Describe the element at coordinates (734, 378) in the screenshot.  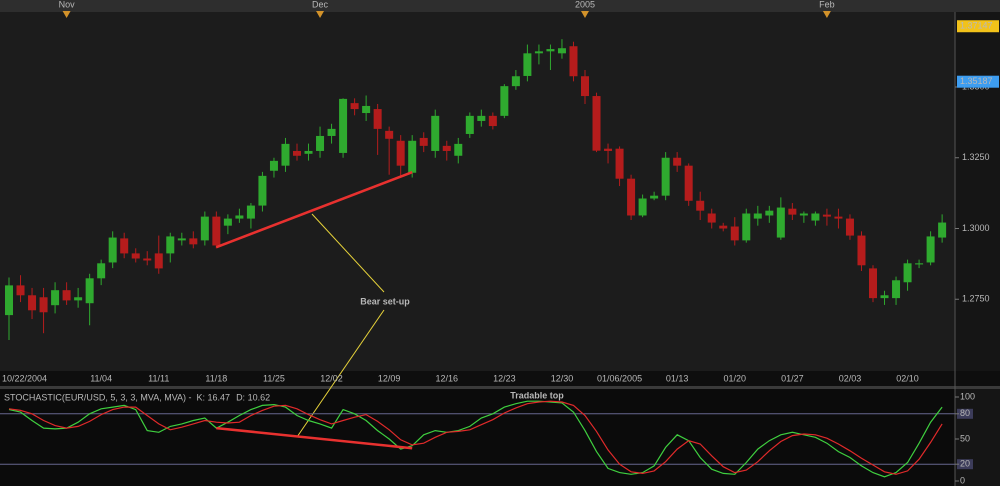
I see `x-tick-label: 01/20` at that location.